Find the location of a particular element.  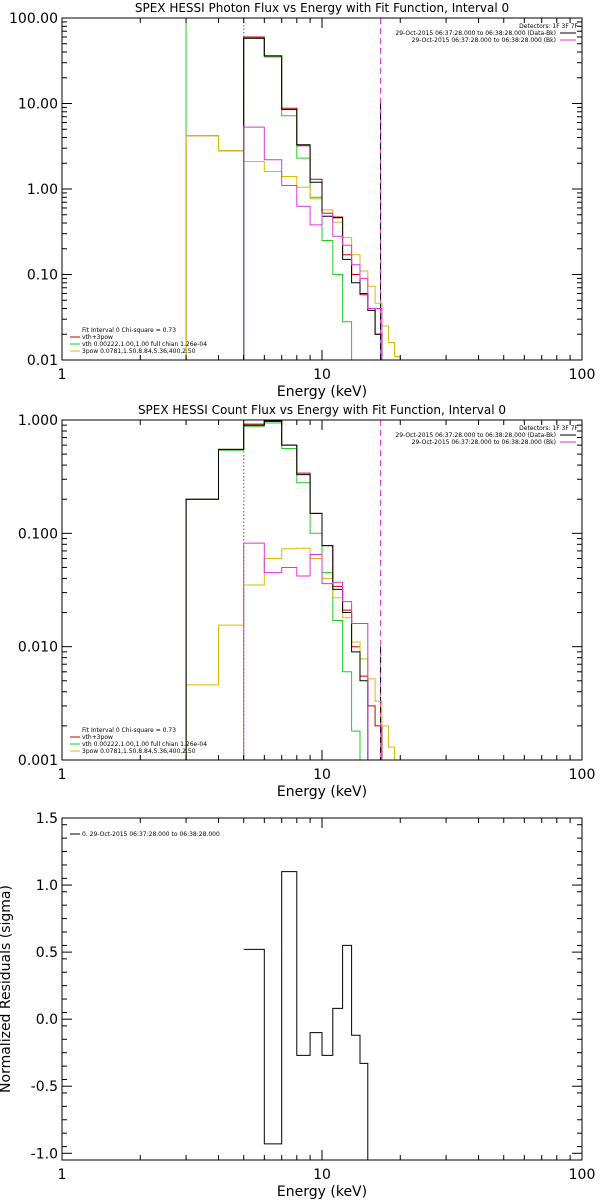

plot-area-count is located at coordinates (295, 590).